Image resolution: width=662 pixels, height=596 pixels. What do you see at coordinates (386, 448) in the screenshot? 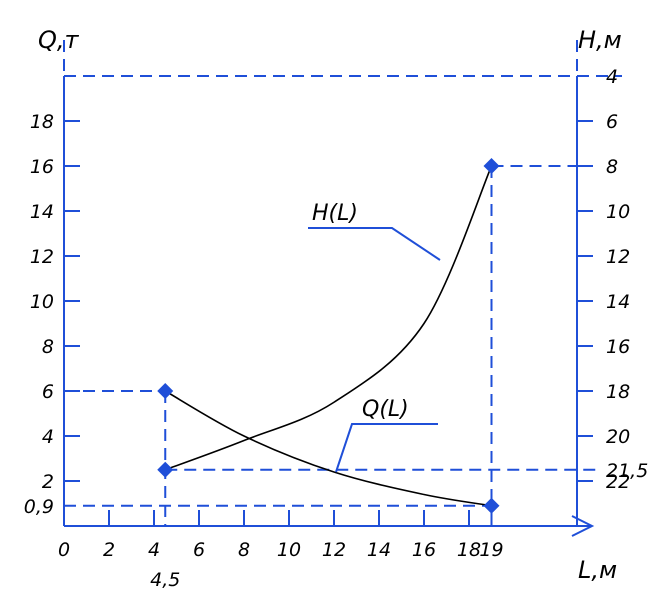
I see `q-series-leader-line` at bounding box center [386, 448].